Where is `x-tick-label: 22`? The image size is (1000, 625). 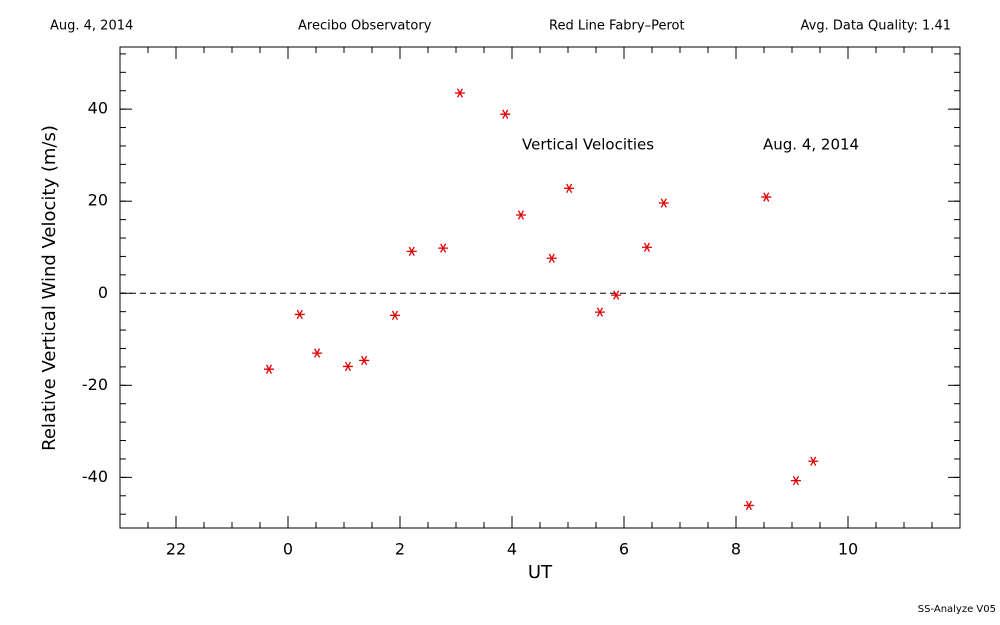
x-tick-label: 22 is located at coordinates (176, 549).